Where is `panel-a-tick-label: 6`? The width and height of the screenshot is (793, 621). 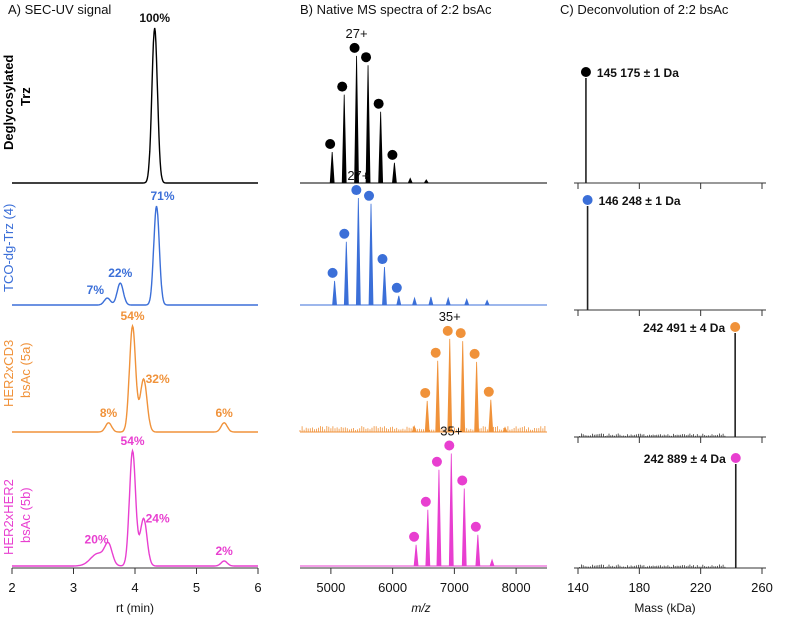 panel-a-tick-label: 6 is located at coordinates (257, 587).